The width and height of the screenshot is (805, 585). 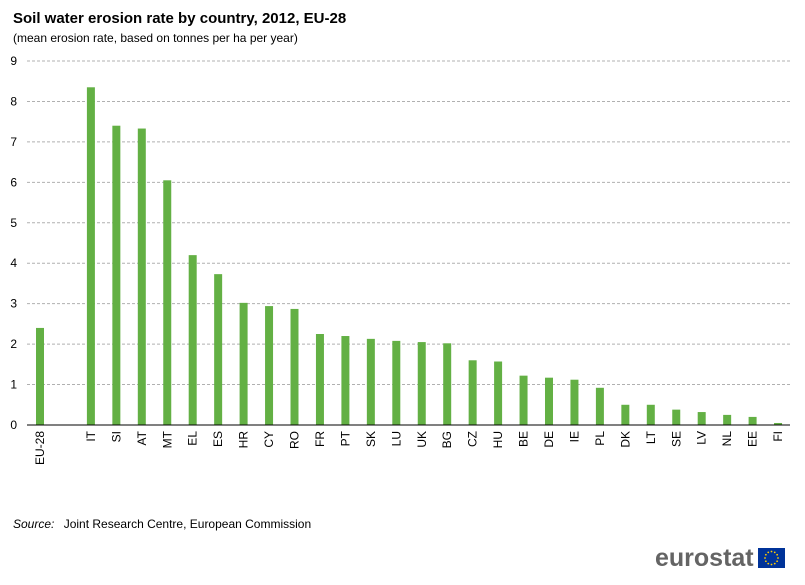 What do you see at coordinates (90, 256) in the screenshot?
I see `bar-IT` at bounding box center [90, 256].